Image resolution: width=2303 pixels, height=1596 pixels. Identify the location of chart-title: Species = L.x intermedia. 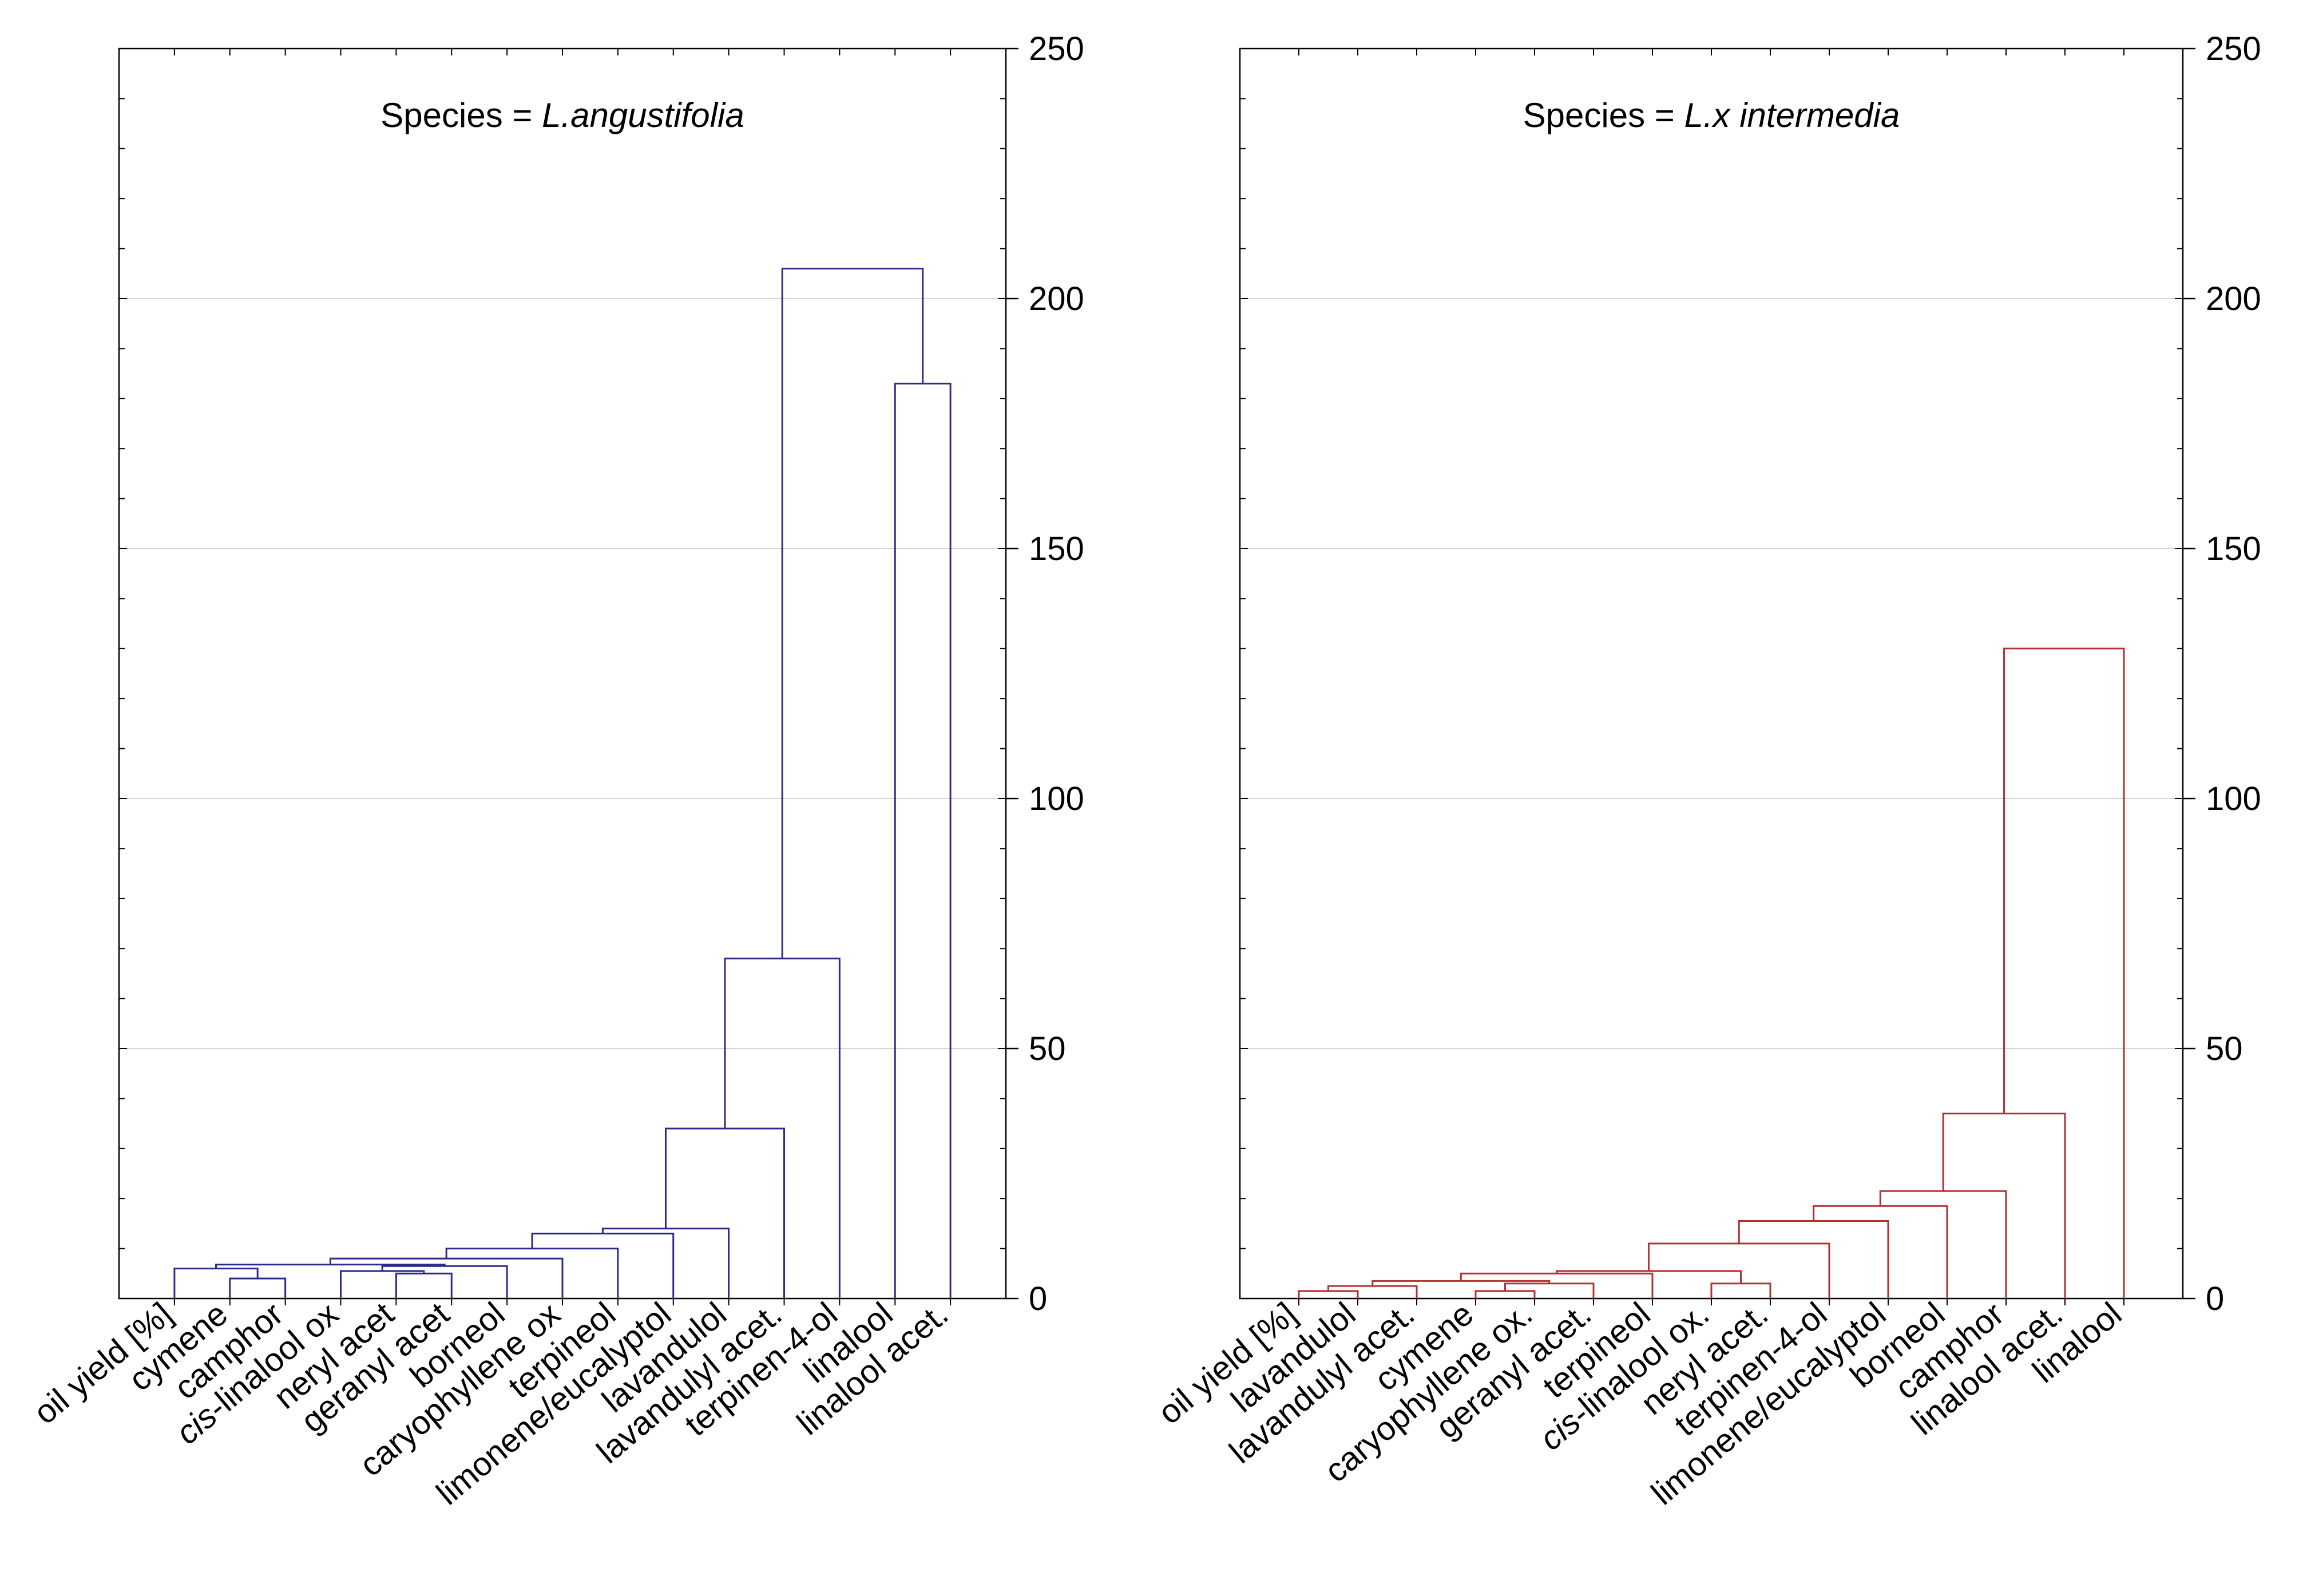
(1712, 115).